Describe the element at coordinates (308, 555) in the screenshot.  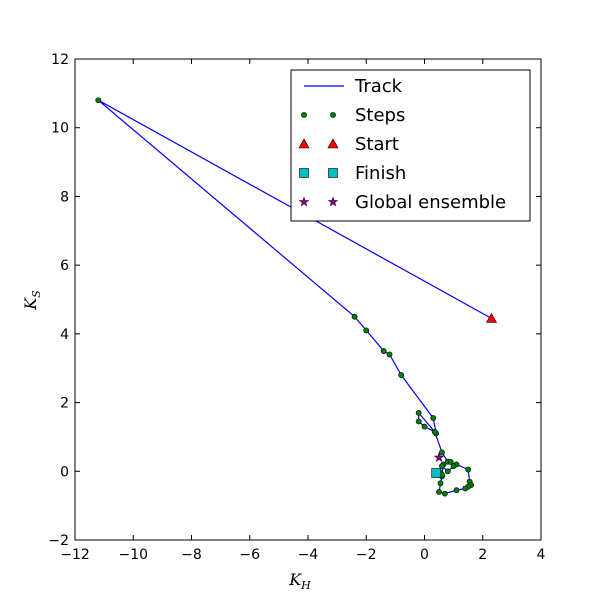
I see `x-tick-label: −4` at that location.